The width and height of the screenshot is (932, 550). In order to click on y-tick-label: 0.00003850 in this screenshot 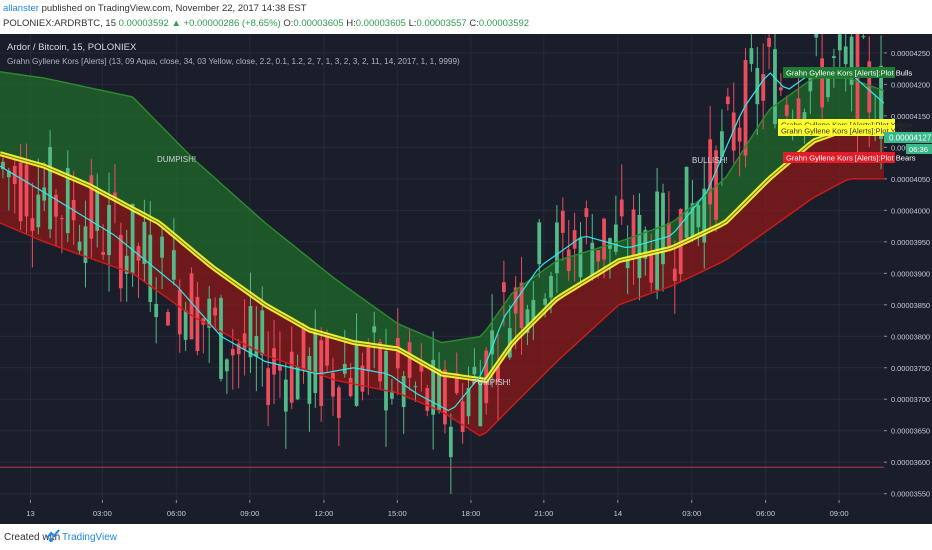, I will do `click(910, 305)`.